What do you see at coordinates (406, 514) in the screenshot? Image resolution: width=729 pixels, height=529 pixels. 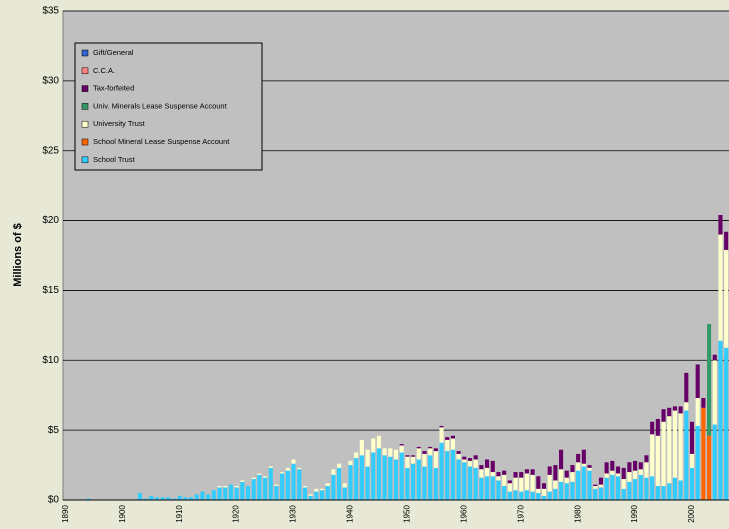 I see `x-tick-label: 1950` at bounding box center [406, 514].